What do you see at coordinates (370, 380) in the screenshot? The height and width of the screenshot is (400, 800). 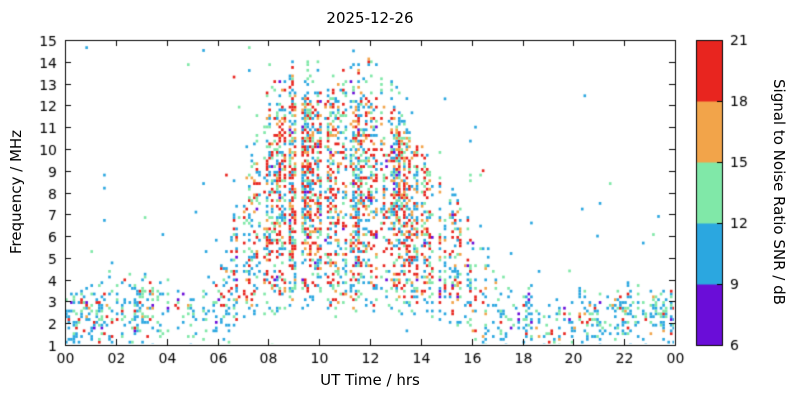 I see `x-axis-label: UT Time / hrs` at bounding box center [370, 380].